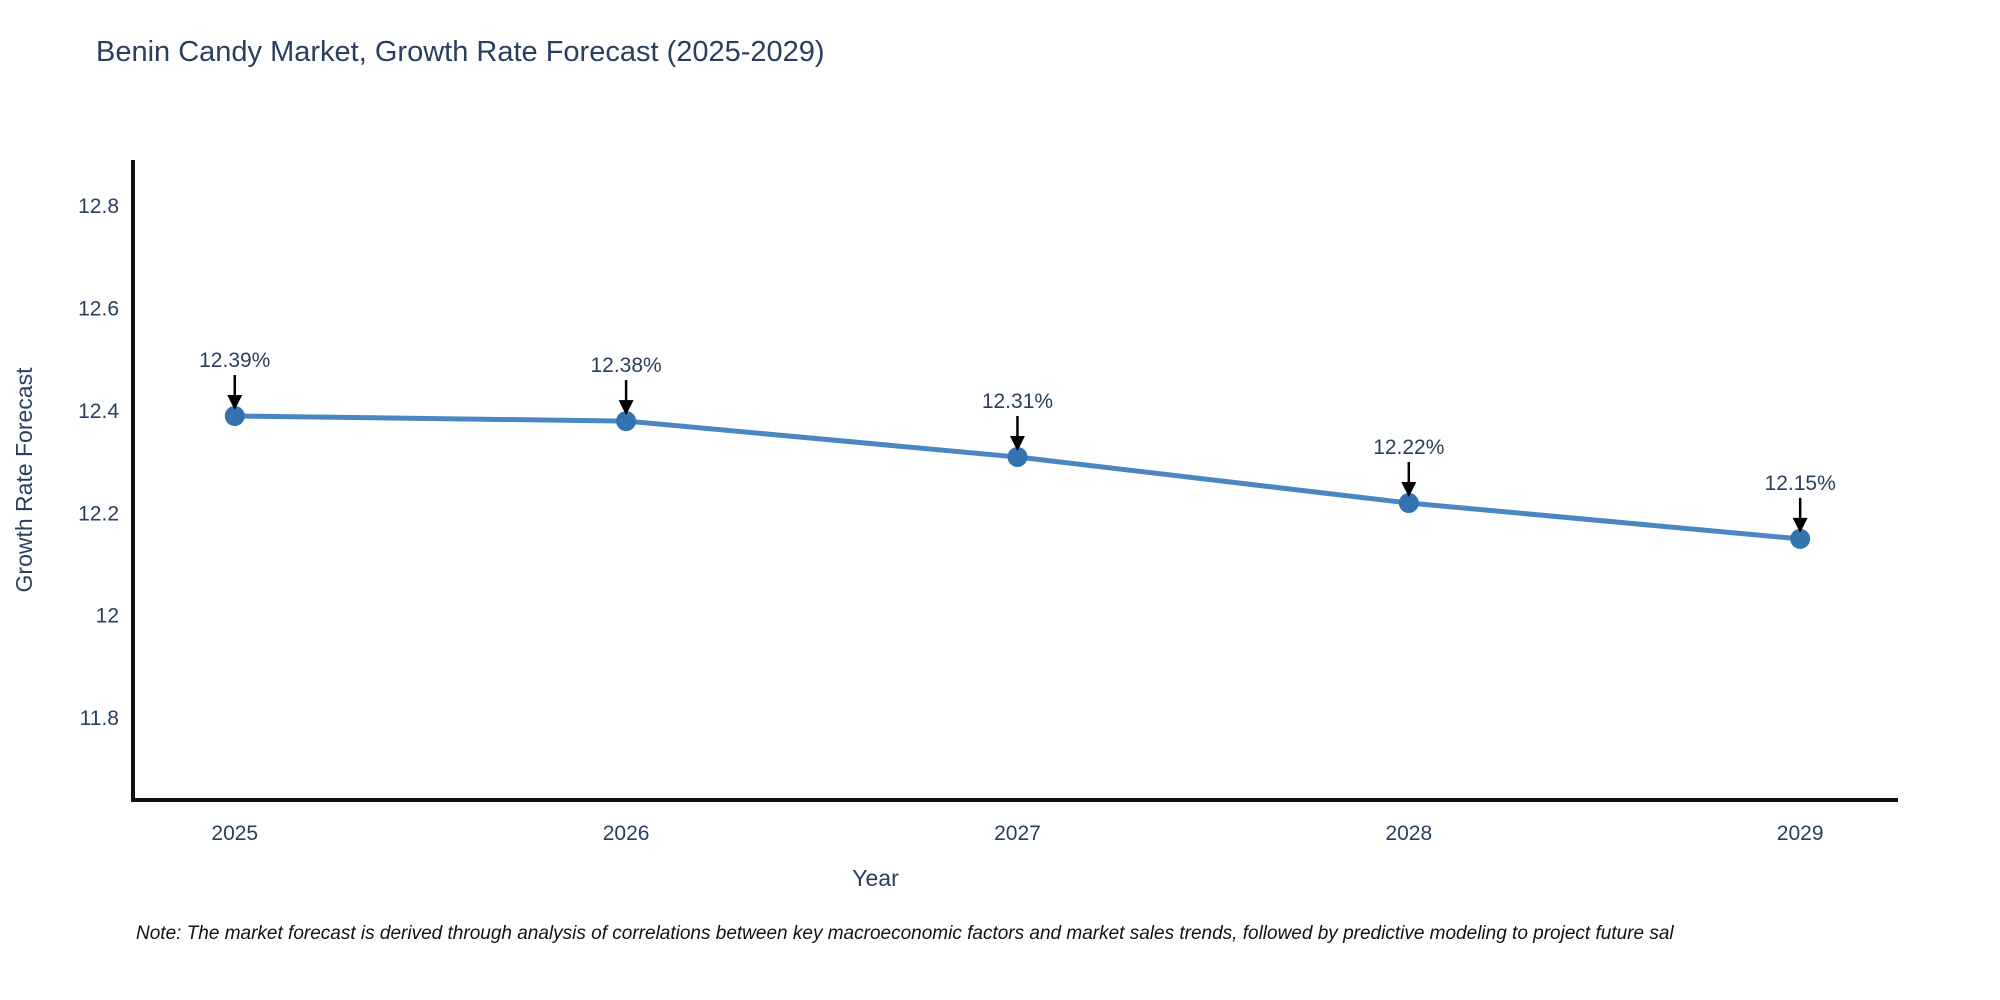  I want to click on point-value-label: 12.38%, so click(625, 365).